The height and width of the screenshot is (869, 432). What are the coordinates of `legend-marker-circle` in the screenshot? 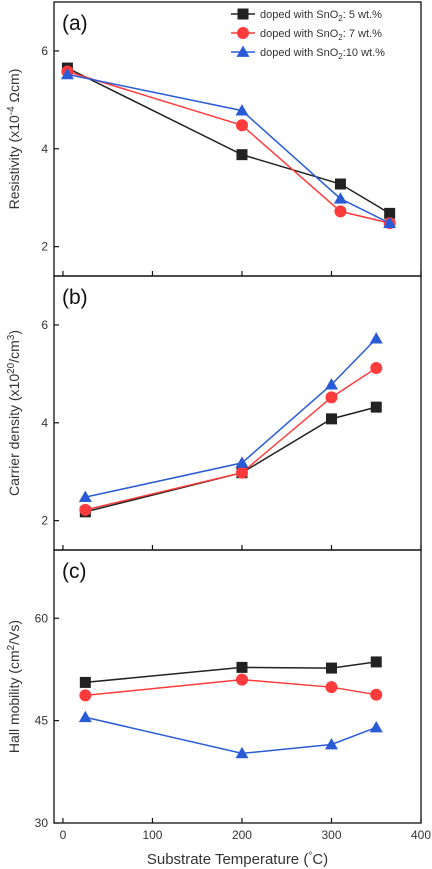 It's located at (243, 33).